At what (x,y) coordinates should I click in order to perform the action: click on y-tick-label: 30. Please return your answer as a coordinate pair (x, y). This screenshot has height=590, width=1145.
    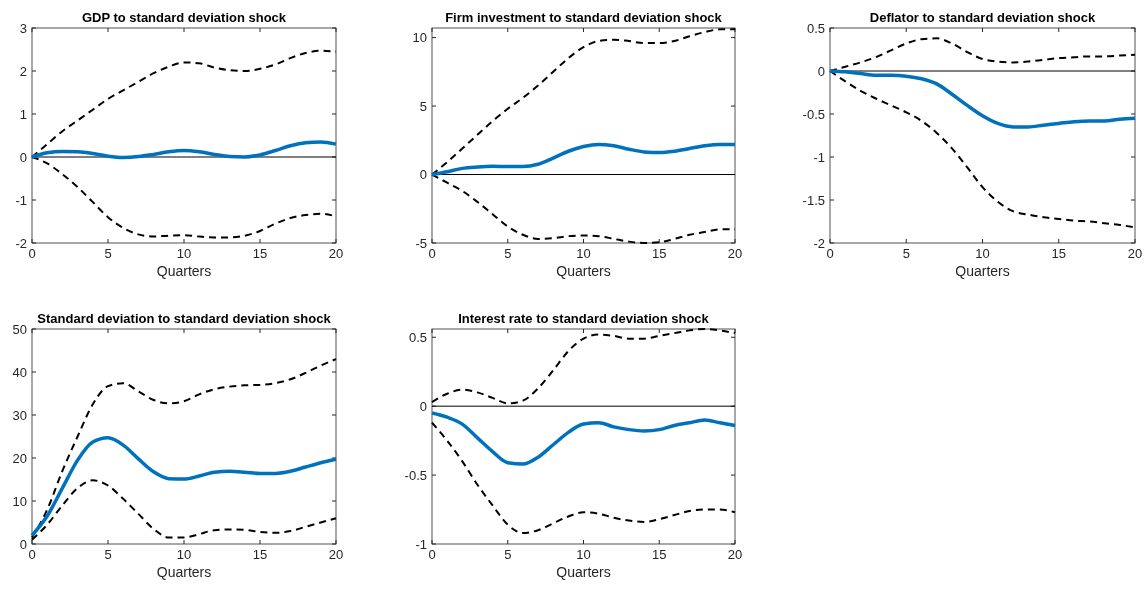
    Looking at the image, I should click on (19, 415).